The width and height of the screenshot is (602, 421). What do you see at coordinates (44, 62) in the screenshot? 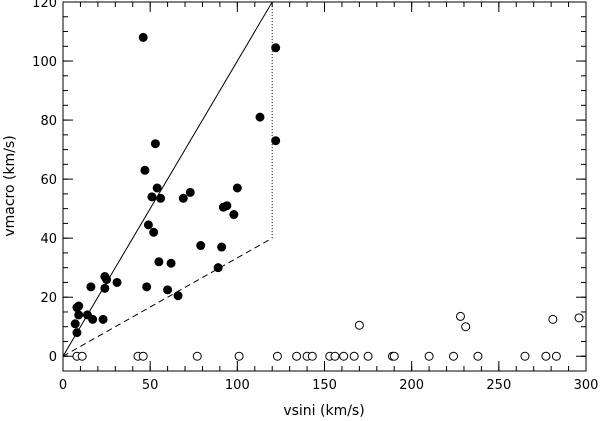
I see `y-tick-label: 100` at bounding box center [44, 62].